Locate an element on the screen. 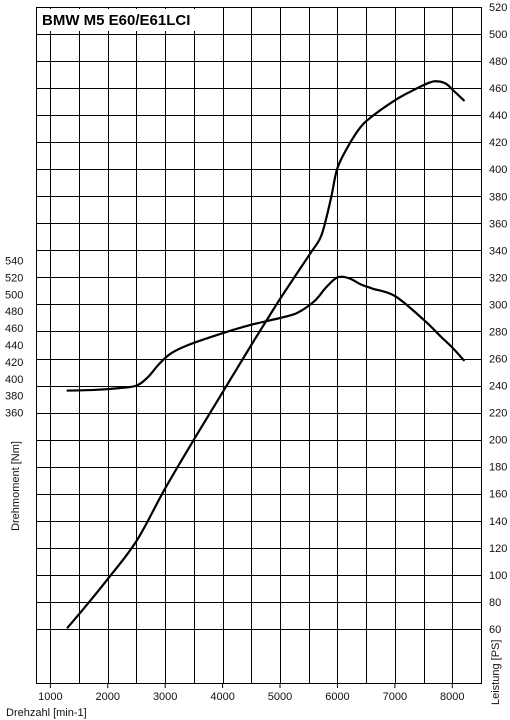 The width and height of the screenshot is (510, 720). right-tick-label: 420 is located at coordinates (498, 143).